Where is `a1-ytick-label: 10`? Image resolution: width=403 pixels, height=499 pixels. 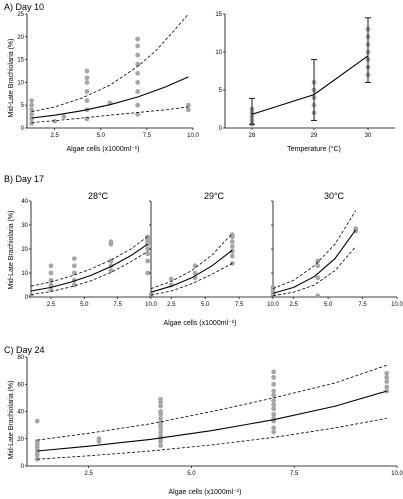 a1-ytick-label: 10 is located at coordinates (20, 83).